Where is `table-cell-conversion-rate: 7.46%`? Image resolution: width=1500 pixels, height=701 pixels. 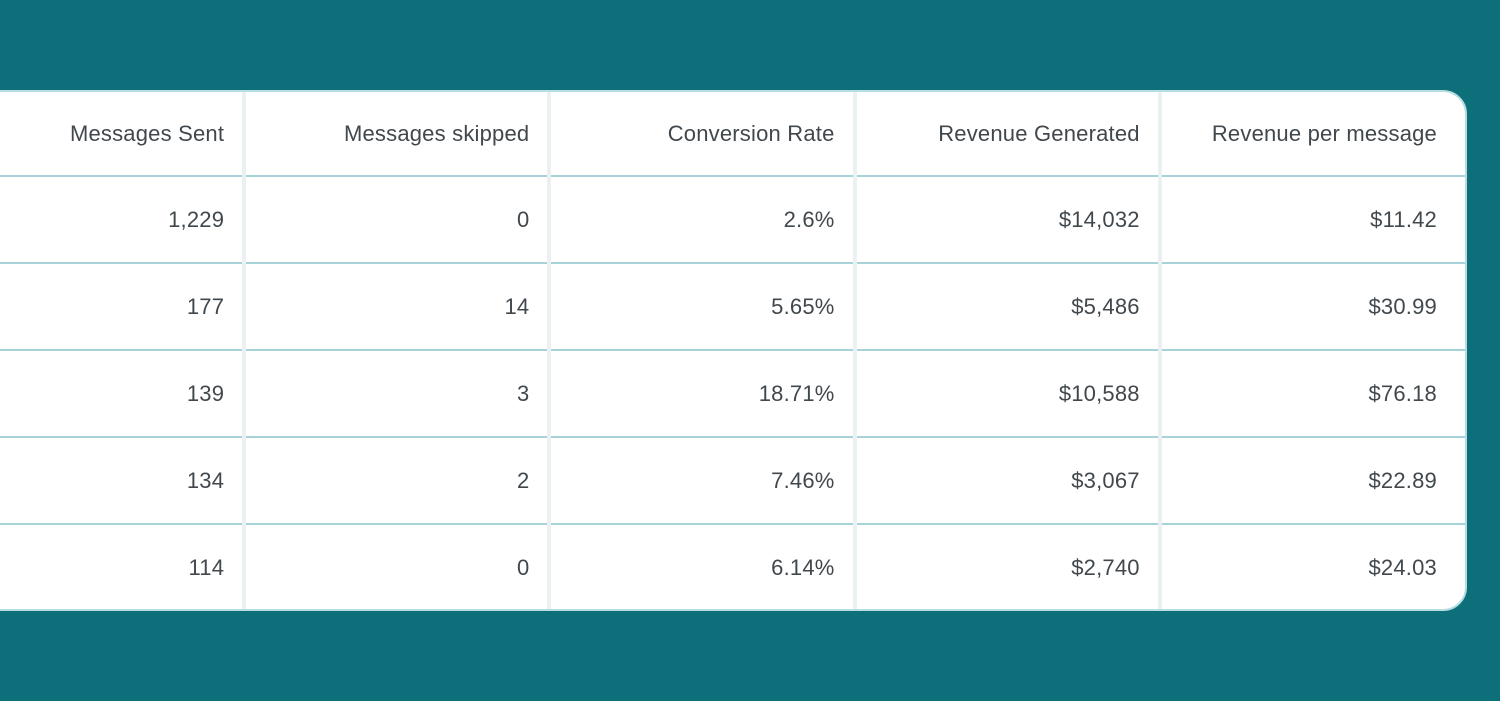
table-cell-conversion-rate: 7.46% is located at coordinates (701, 480).